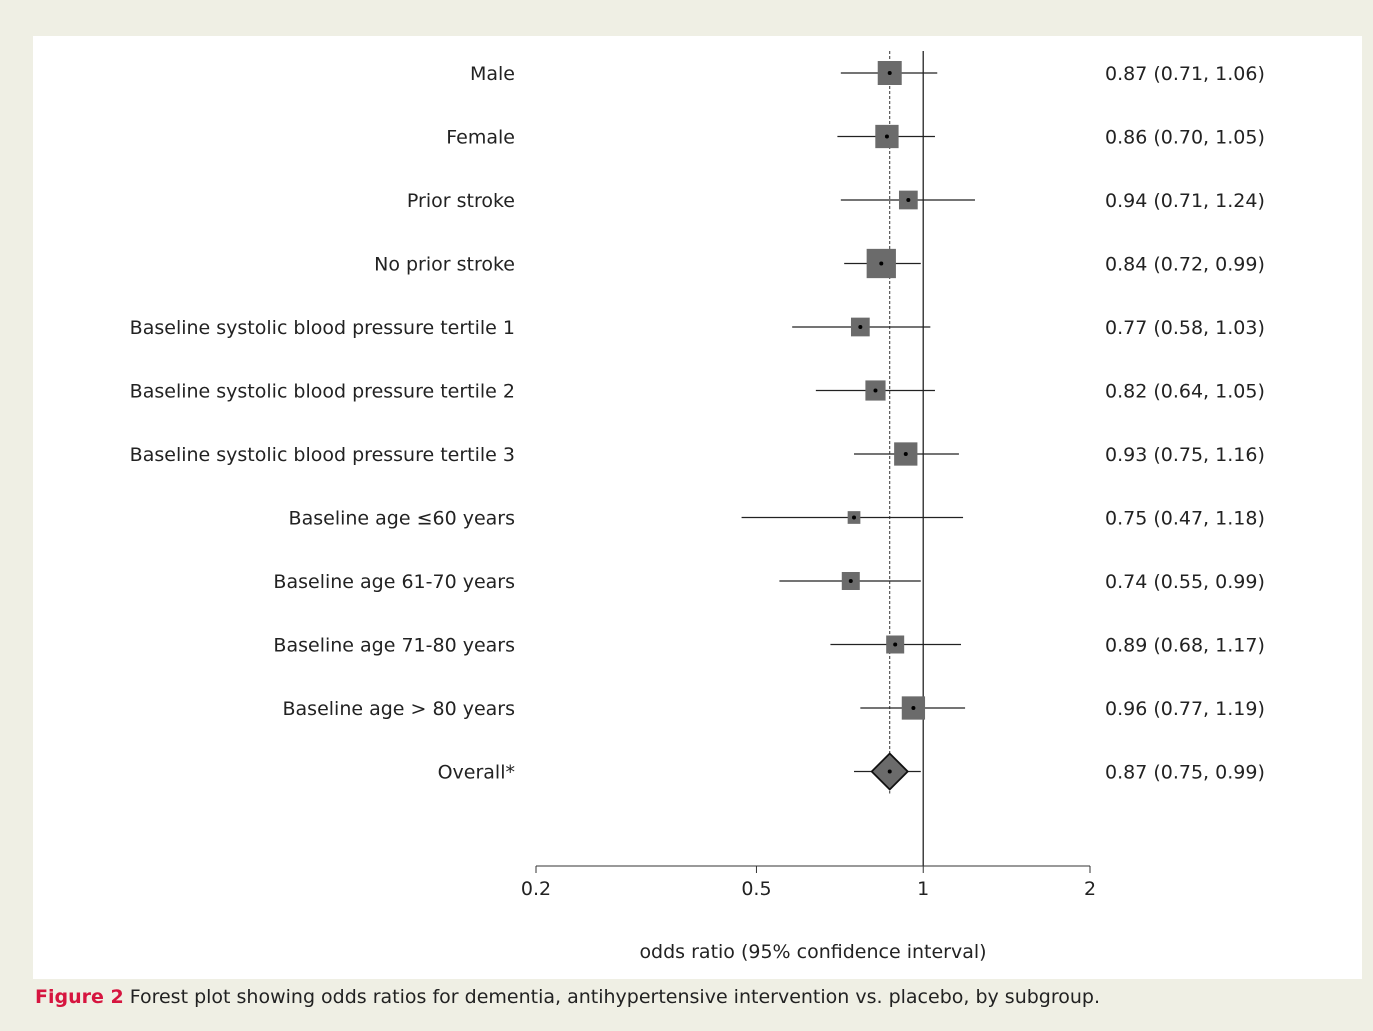  I want to click on row-label: No prior stroke, so click(444, 265).